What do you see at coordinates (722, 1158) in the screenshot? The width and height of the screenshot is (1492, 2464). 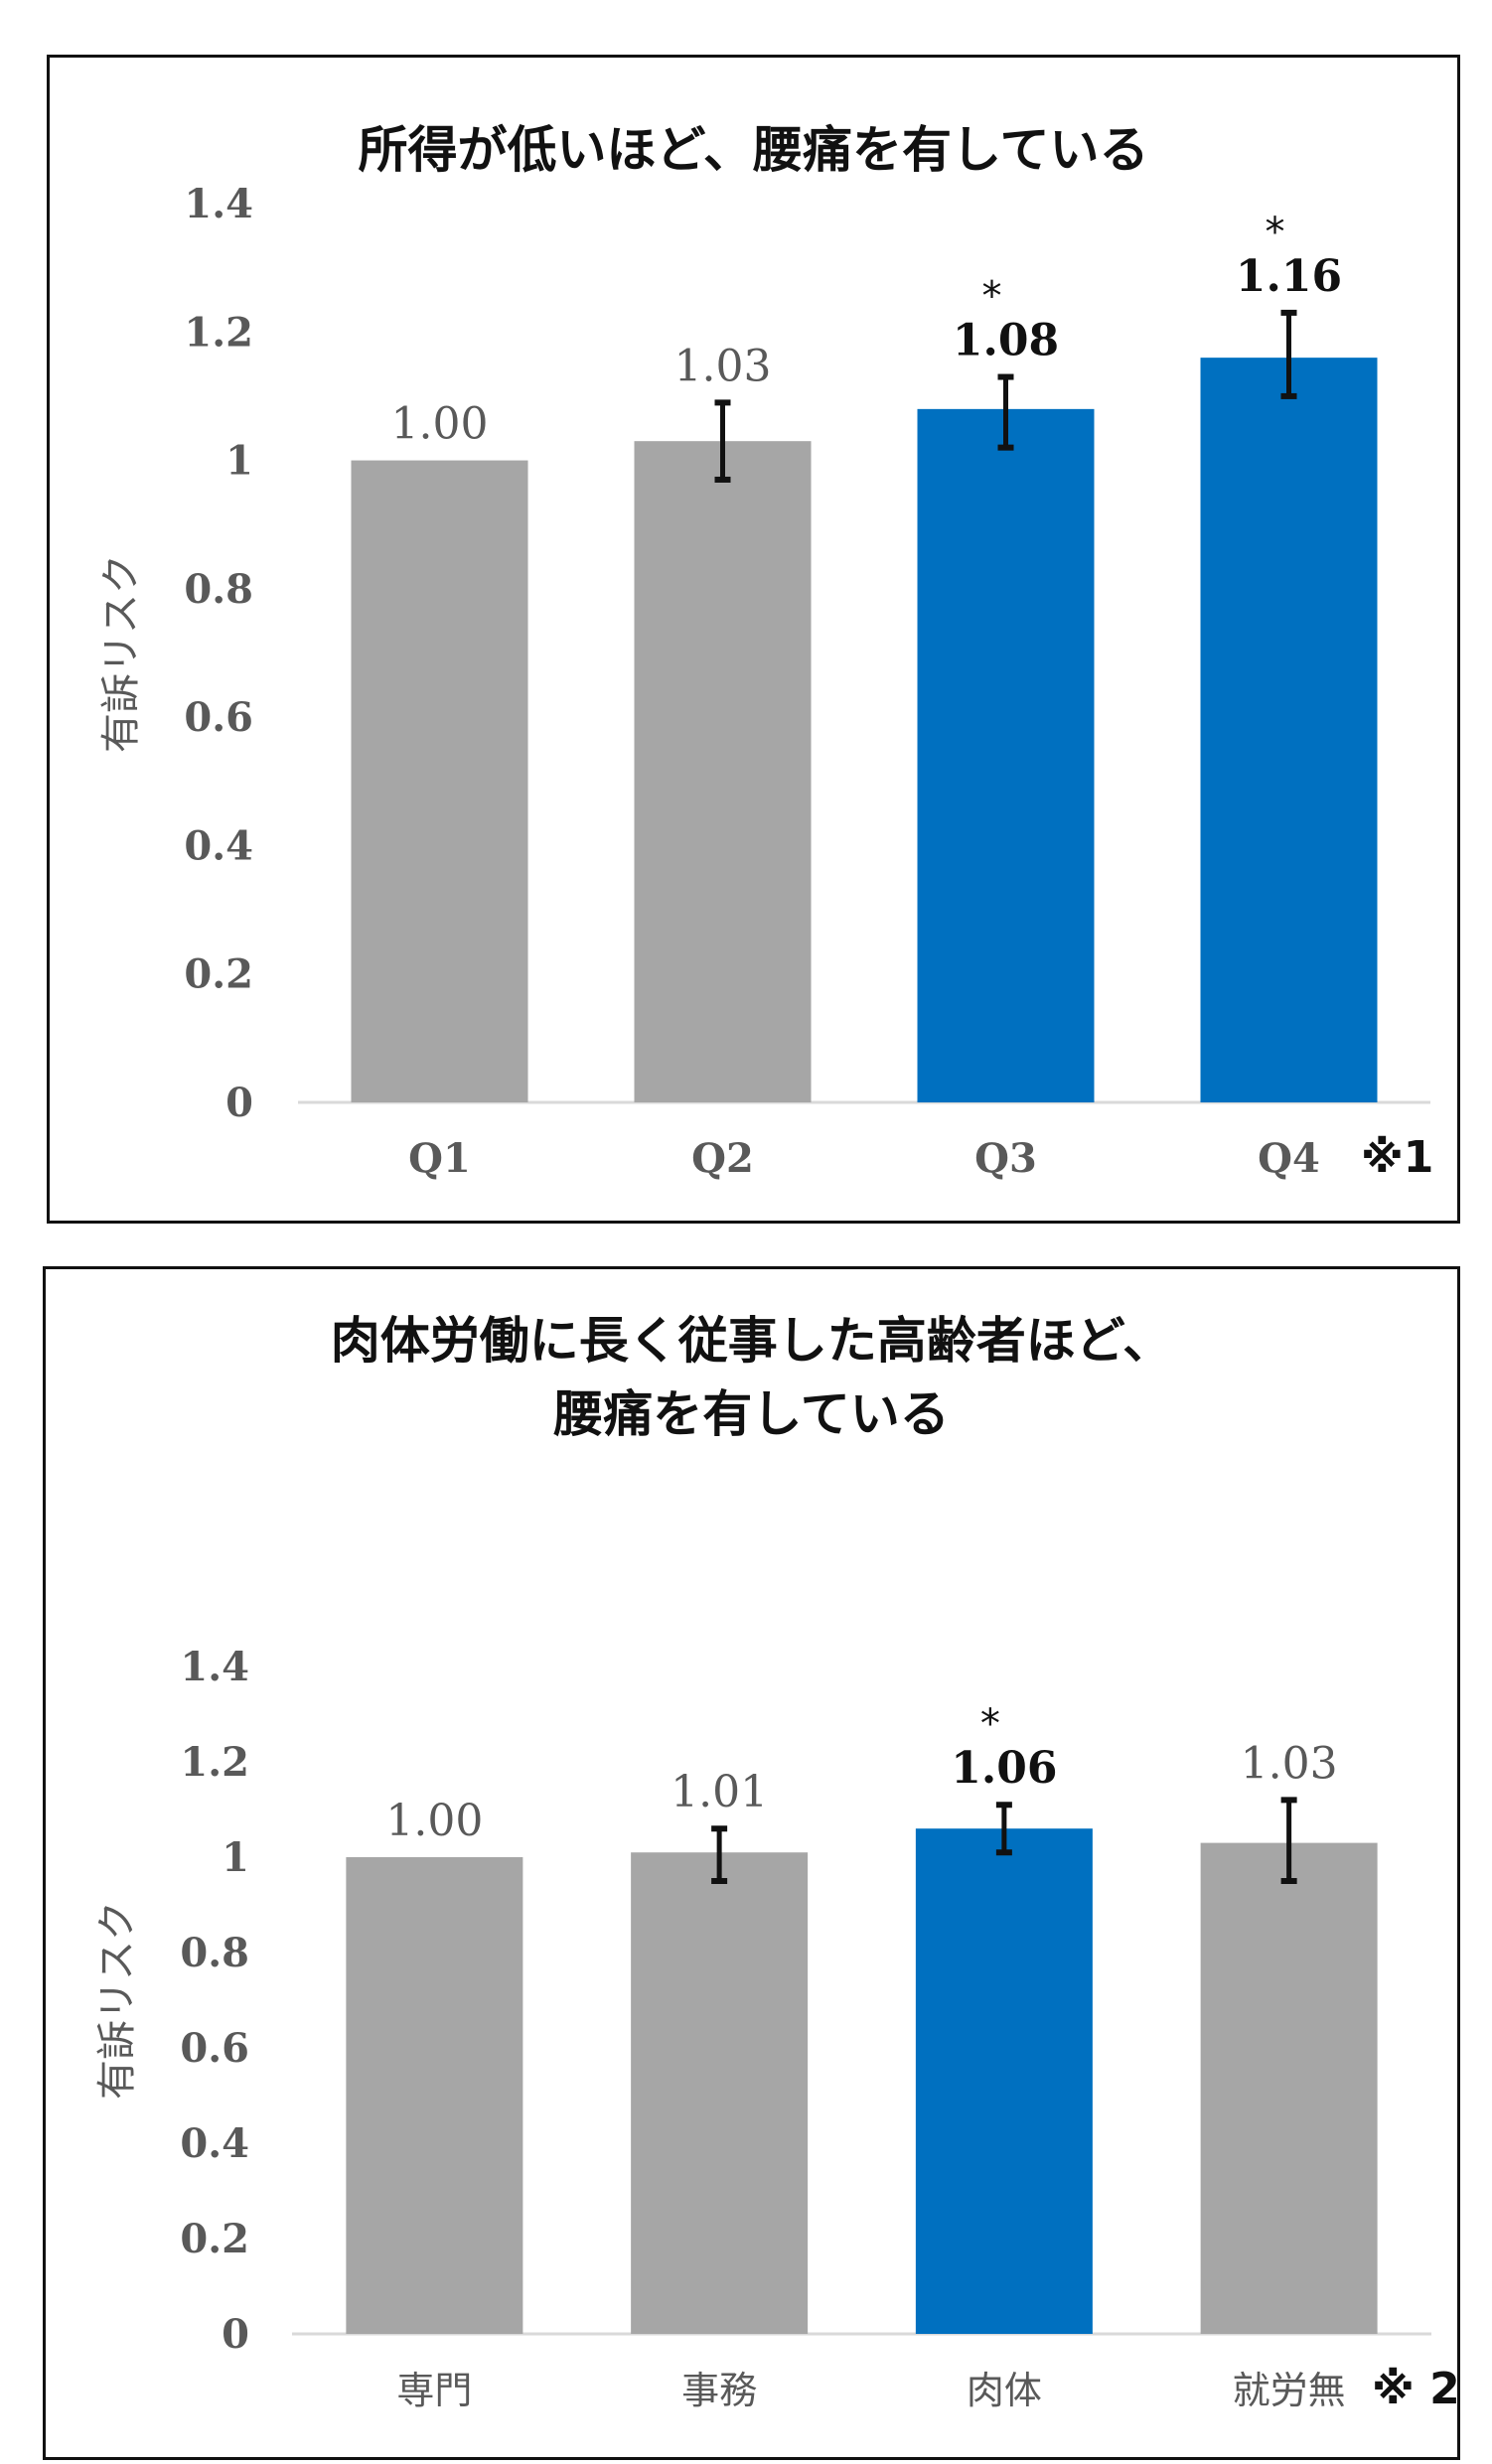 I see `x-tick-label: Q2` at bounding box center [722, 1158].